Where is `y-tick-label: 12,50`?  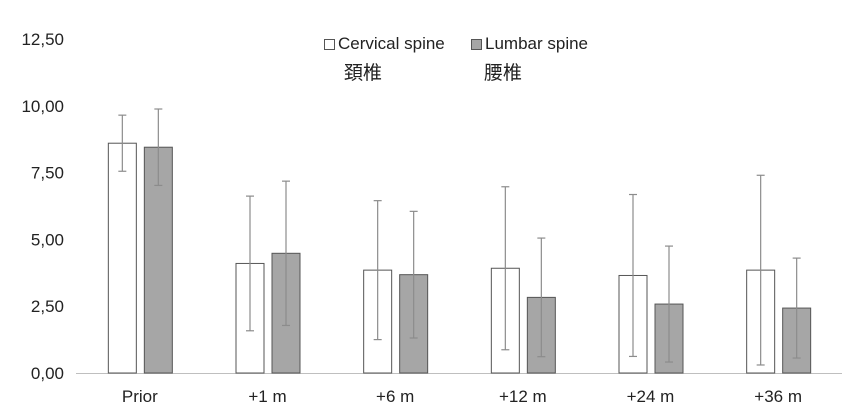
y-tick-label: 12,50 is located at coordinates (42, 39).